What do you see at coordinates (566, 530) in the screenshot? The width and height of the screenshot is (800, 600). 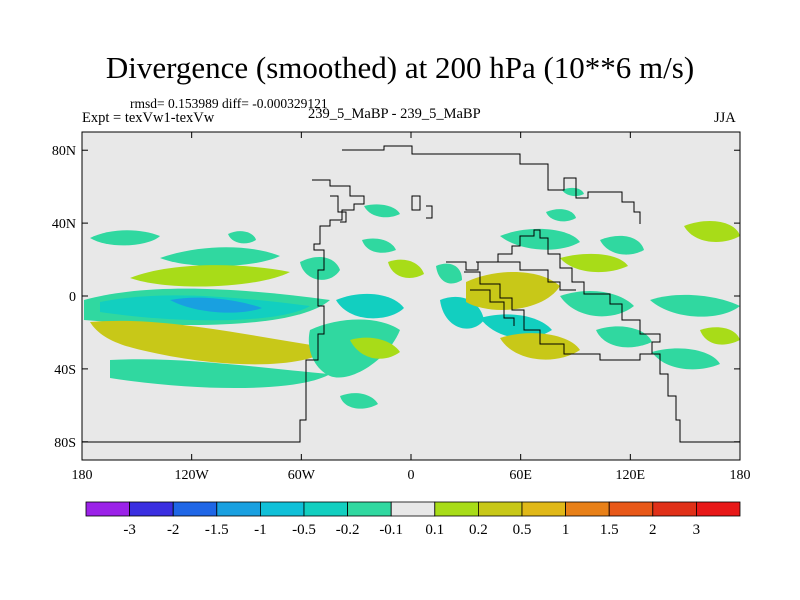 I see `colorbar-label: 1` at bounding box center [566, 530].